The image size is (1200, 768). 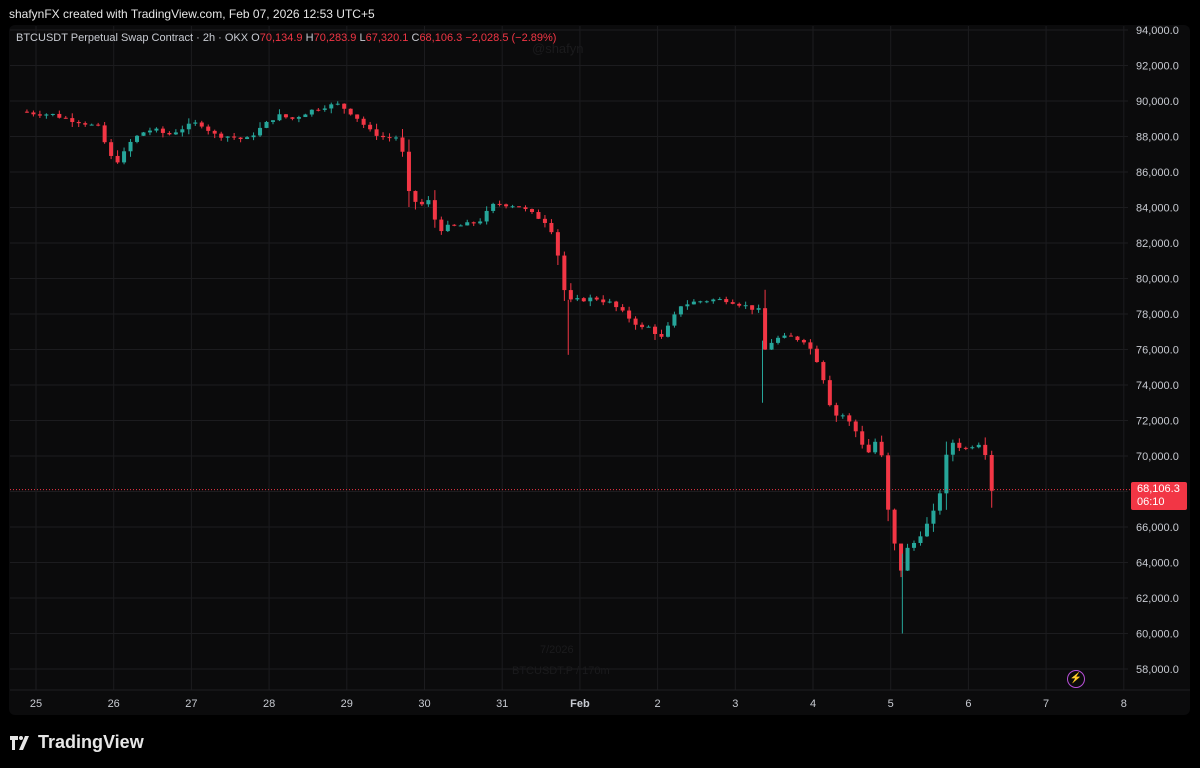 What do you see at coordinates (1157, 31) in the screenshot?
I see `y-tick-label: 94,000.0` at bounding box center [1157, 31].